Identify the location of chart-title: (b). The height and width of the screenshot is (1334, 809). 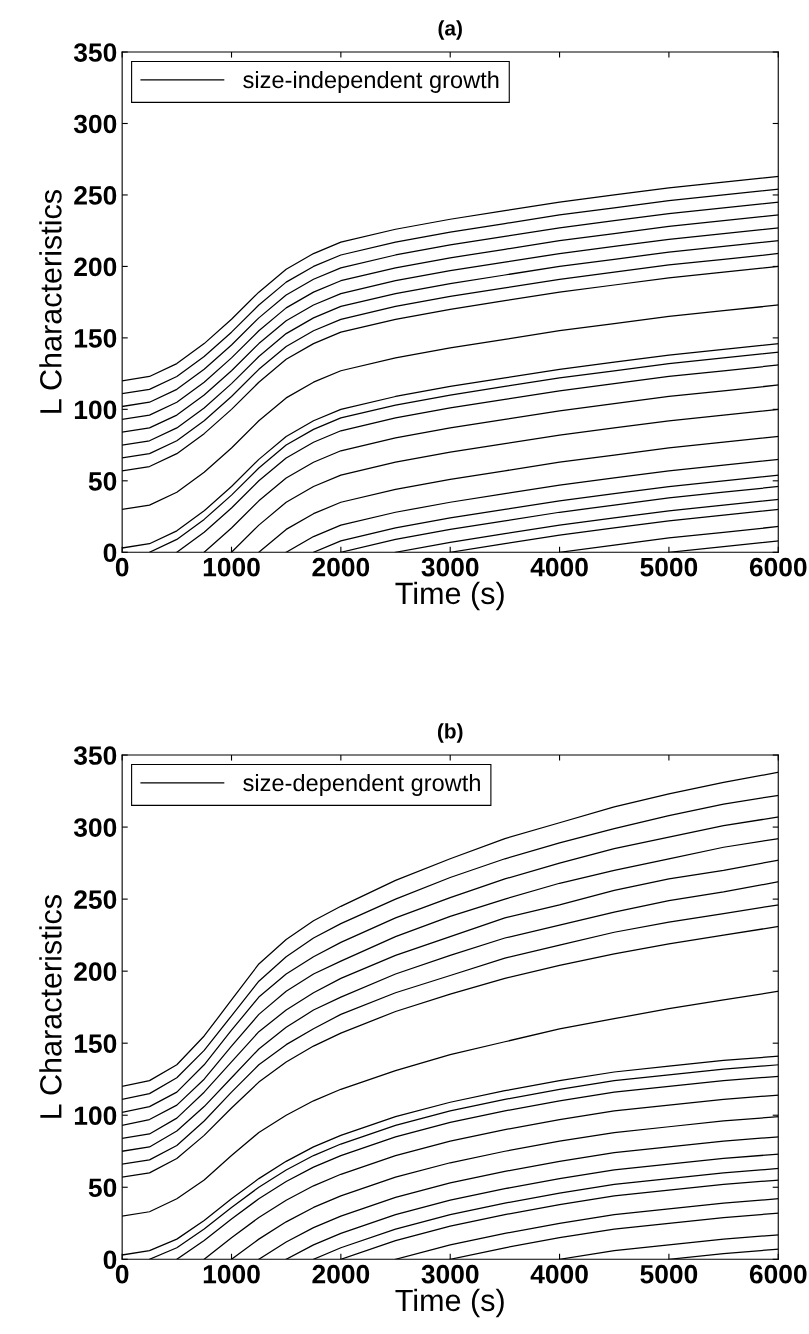
(450, 733).